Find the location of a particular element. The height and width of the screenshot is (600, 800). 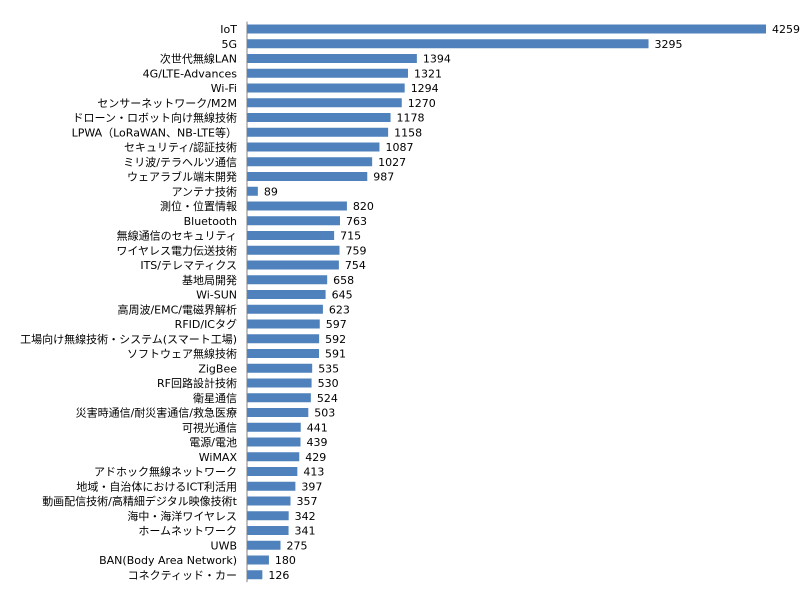

value-label: 275 is located at coordinates (297, 545).